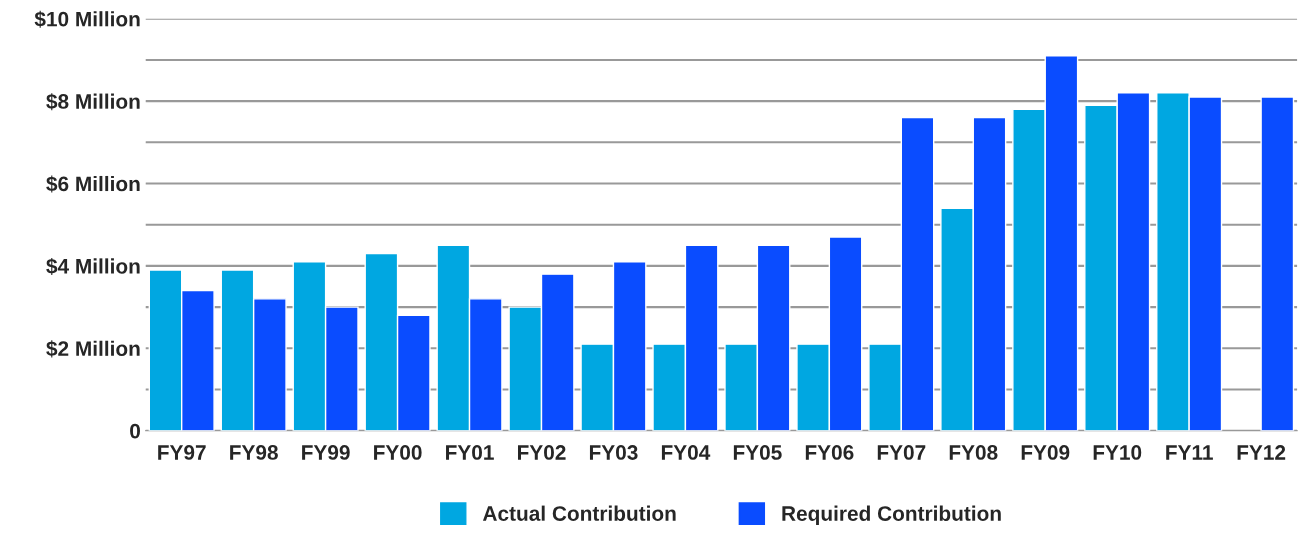  Describe the element at coordinates (579, 513) in the screenshot. I see `legend-label: Actual Contribution` at that location.